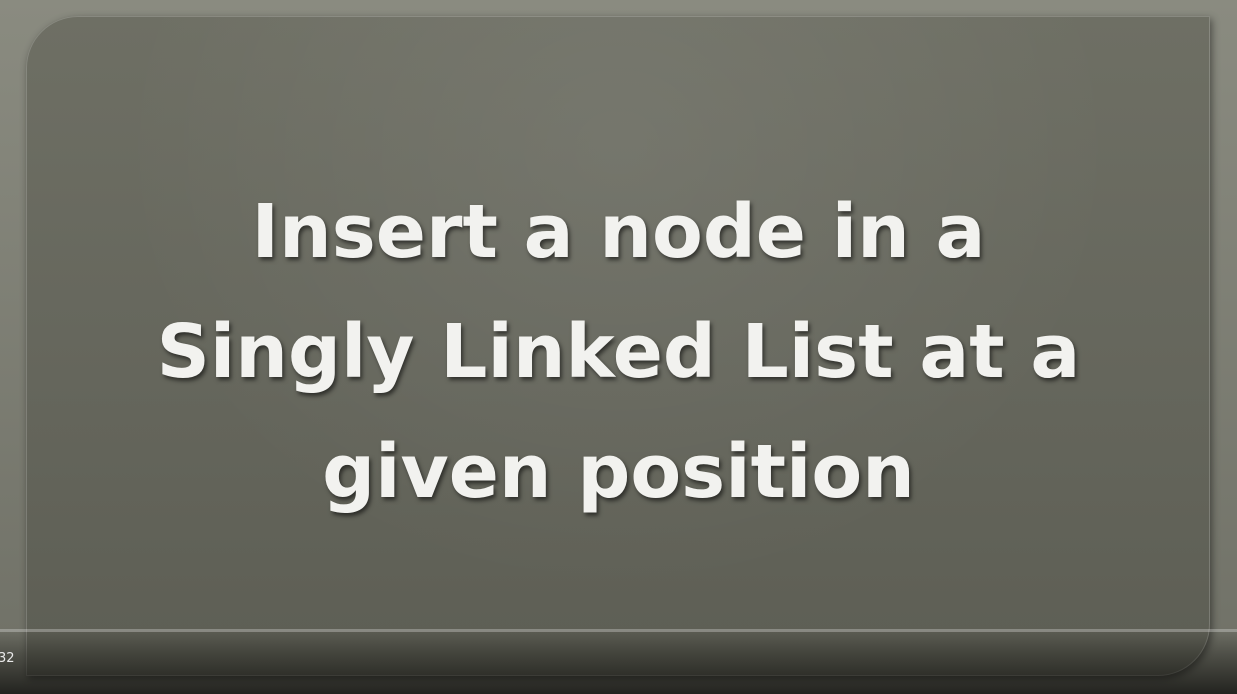  I want to click on slide-title-line-3: given position, so click(618, 472).